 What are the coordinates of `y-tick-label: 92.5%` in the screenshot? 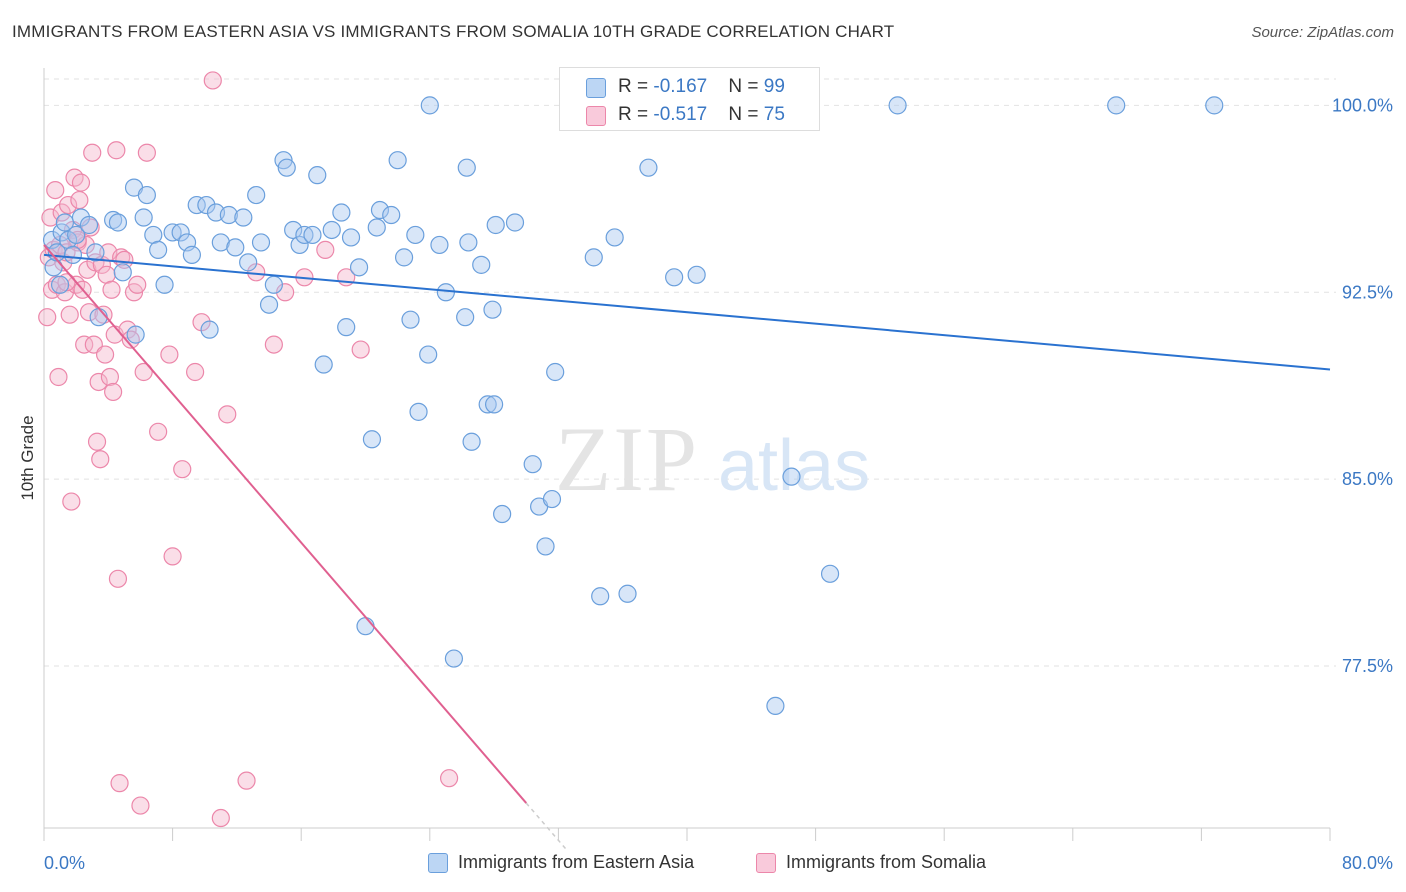 It's located at (1367, 292).